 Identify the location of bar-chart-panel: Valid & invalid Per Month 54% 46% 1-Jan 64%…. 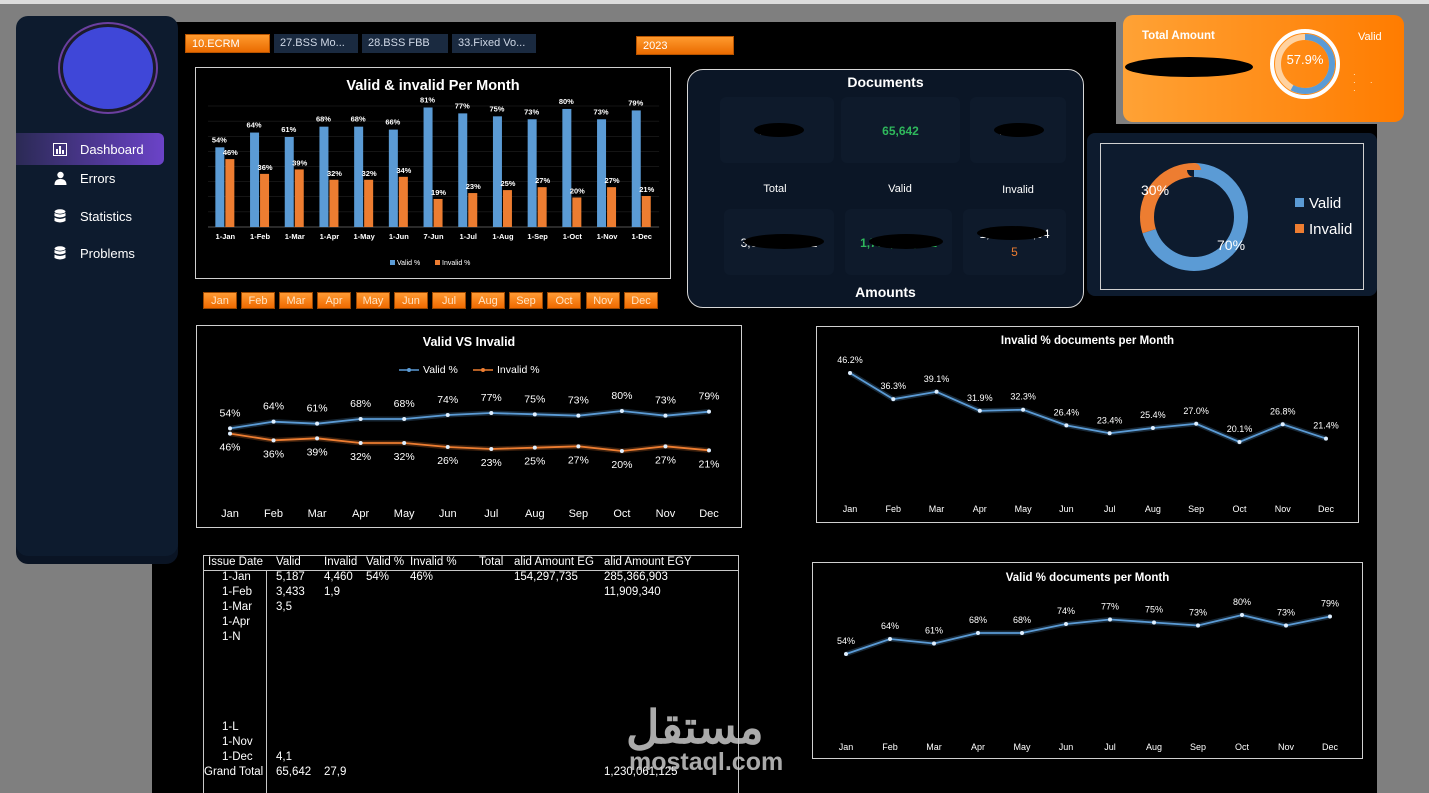
(433, 173).